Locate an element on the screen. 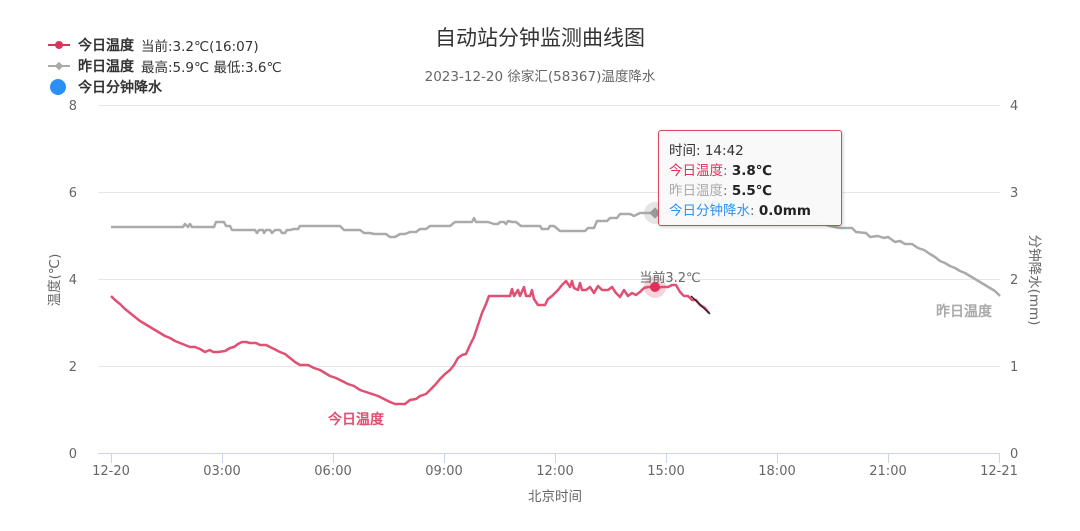 The height and width of the screenshot is (531, 1080). legend-label: 今日分钟降水 is located at coordinates (120, 87).